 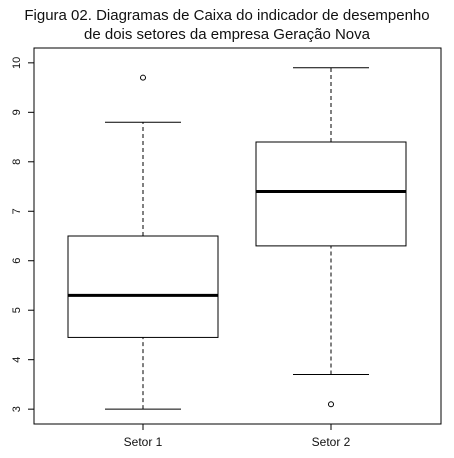 What do you see at coordinates (17, 63) in the screenshot?
I see `y-tick-label: 10` at bounding box center [17, 63].